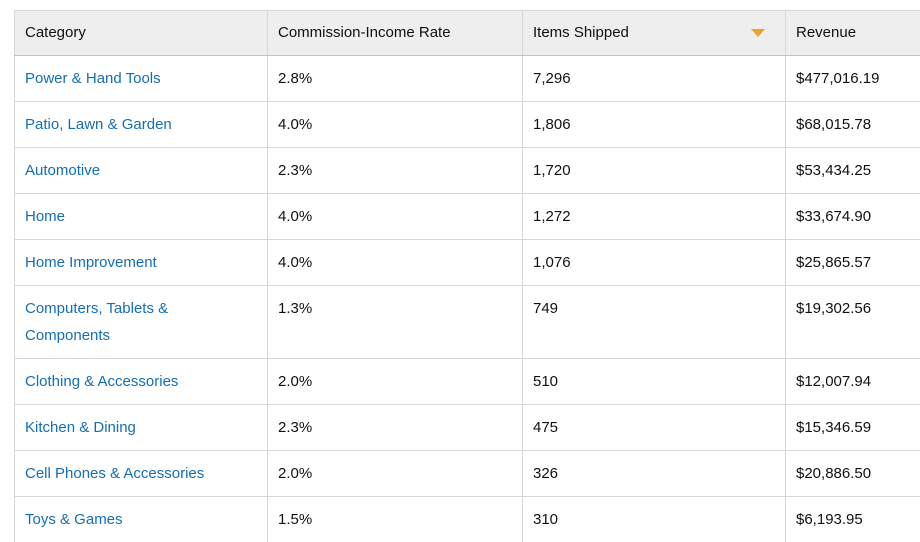 This screenshot has width=920, height=542. What do you see at coordinates (91, 262) in the screenshot?
I see `category-link: Home Improvement` at bounding box center [91, 262].